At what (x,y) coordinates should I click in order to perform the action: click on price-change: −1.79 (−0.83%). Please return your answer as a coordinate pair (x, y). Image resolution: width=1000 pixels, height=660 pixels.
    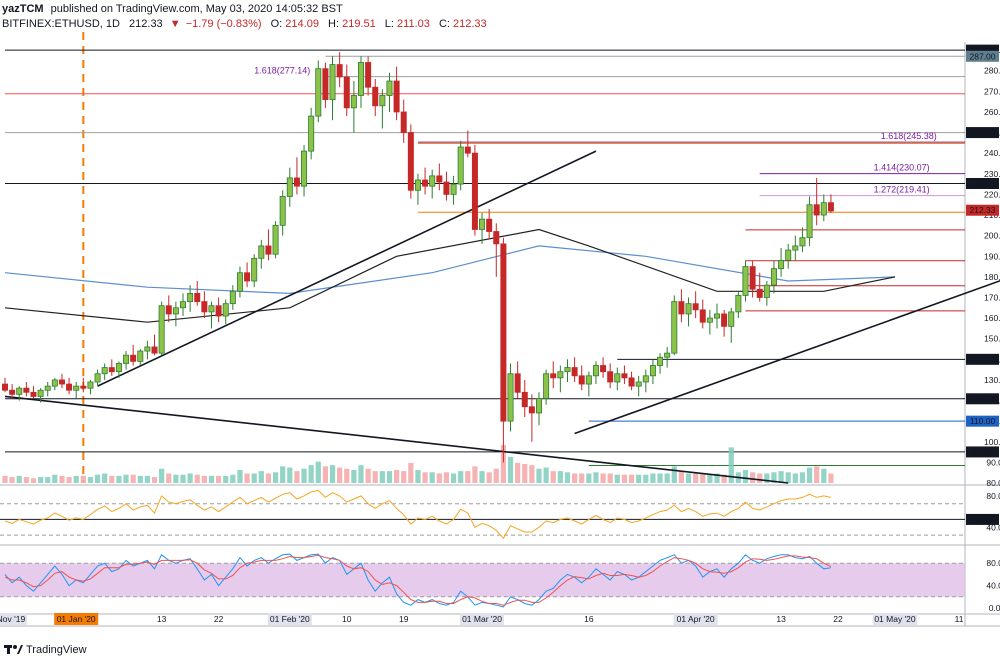
    Looking at the image, I should click on (224, 24).